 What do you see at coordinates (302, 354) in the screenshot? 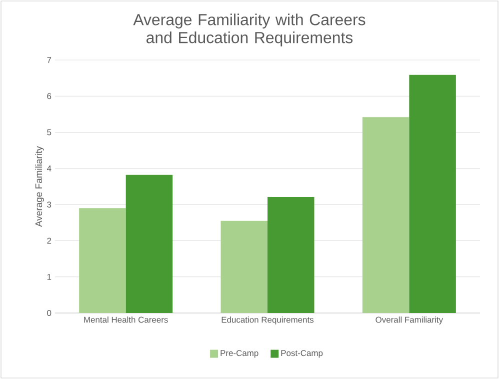
I see `legend-label: Post-Camp` at bounding box center [302, 354].